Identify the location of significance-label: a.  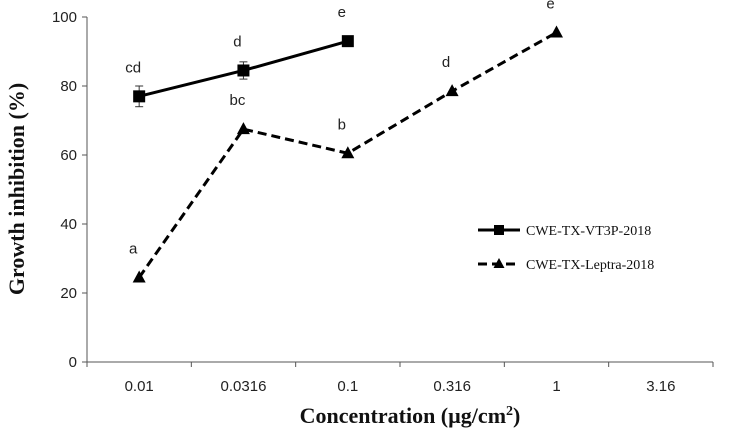
(133, 248).